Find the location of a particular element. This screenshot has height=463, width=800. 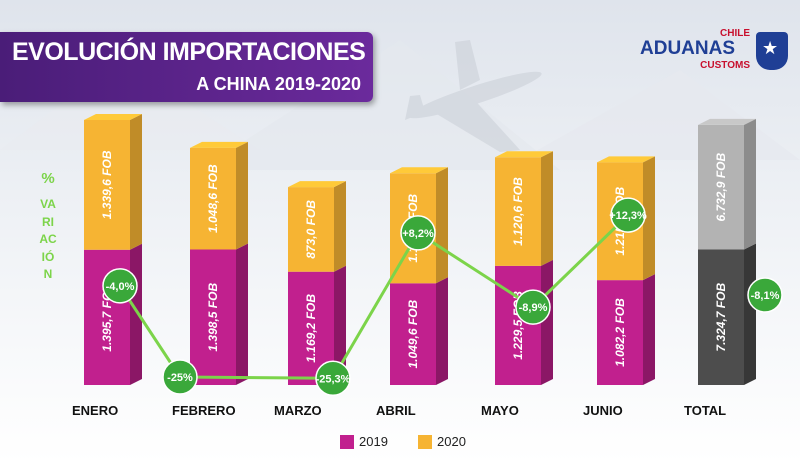

value-label-2020-0: 1.339,6 FOB is located at coordinates (107, 184).